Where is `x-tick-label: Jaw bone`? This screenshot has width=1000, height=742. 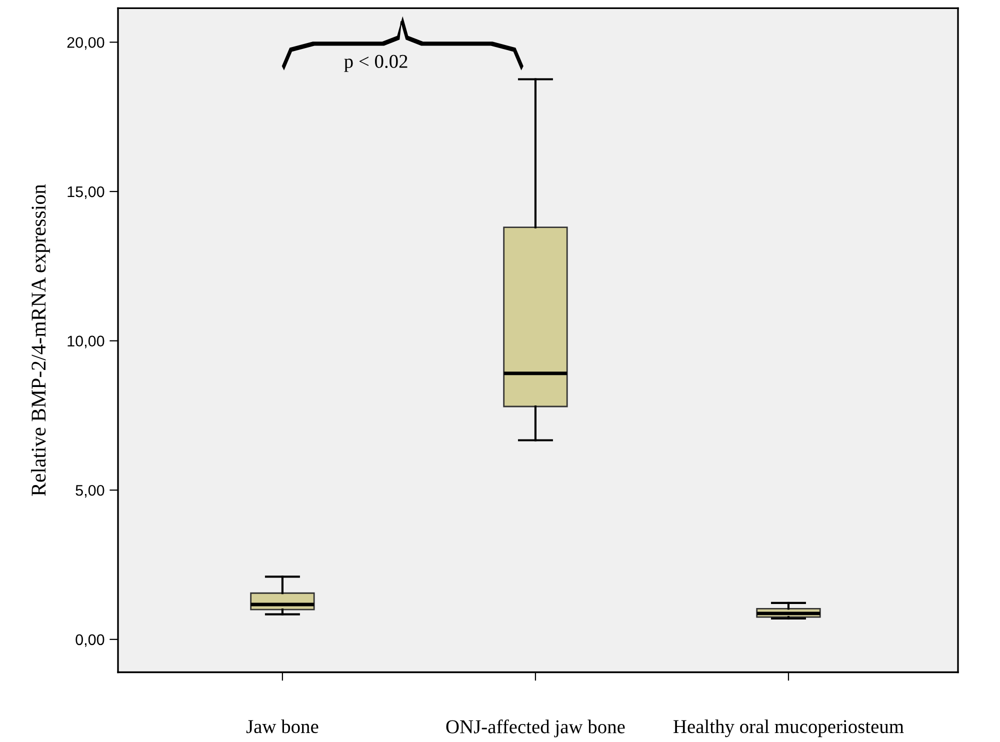 x-tick-label: Jaw bone is located at coordinates (282, 726).